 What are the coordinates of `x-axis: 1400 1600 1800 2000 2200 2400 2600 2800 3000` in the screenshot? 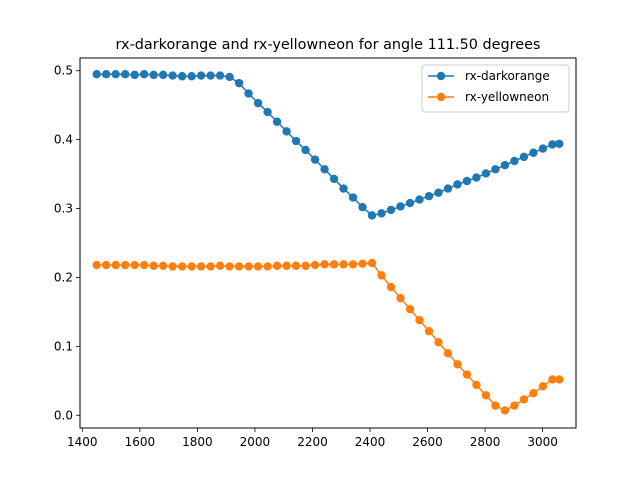 It's located at (312, 438).